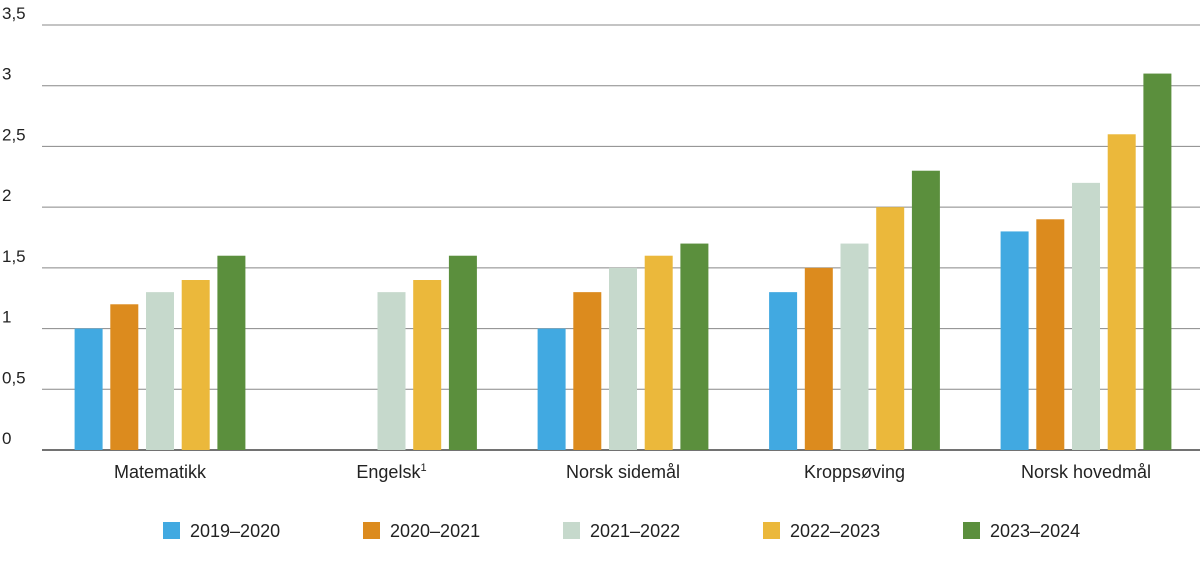 The image size is (1200, 565). What do you see at coordinates (435, 531) in the screenshot?
I see `legend-label: 2020–2021` at bounding box center [435, 531].